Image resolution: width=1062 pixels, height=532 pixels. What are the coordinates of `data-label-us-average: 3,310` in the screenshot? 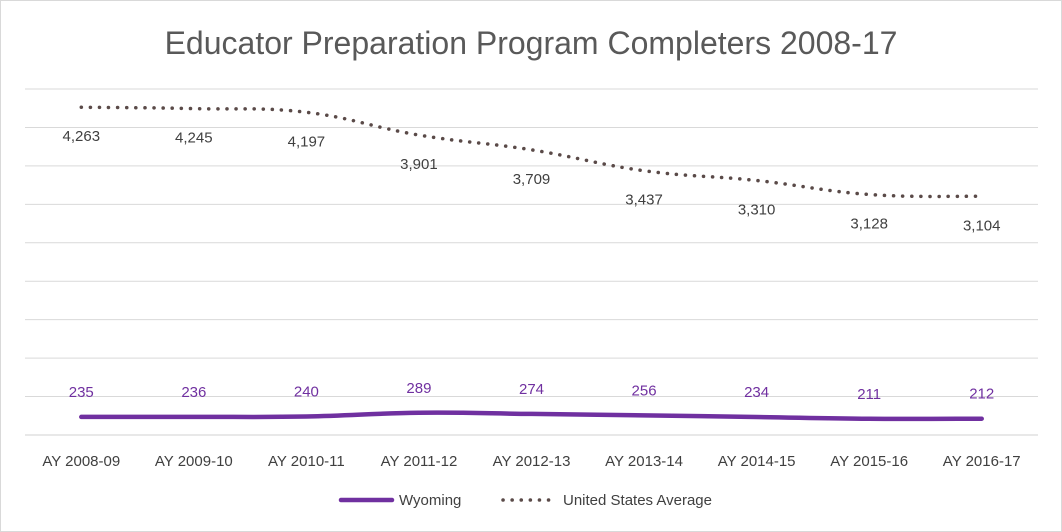 It's located at (757, 209).